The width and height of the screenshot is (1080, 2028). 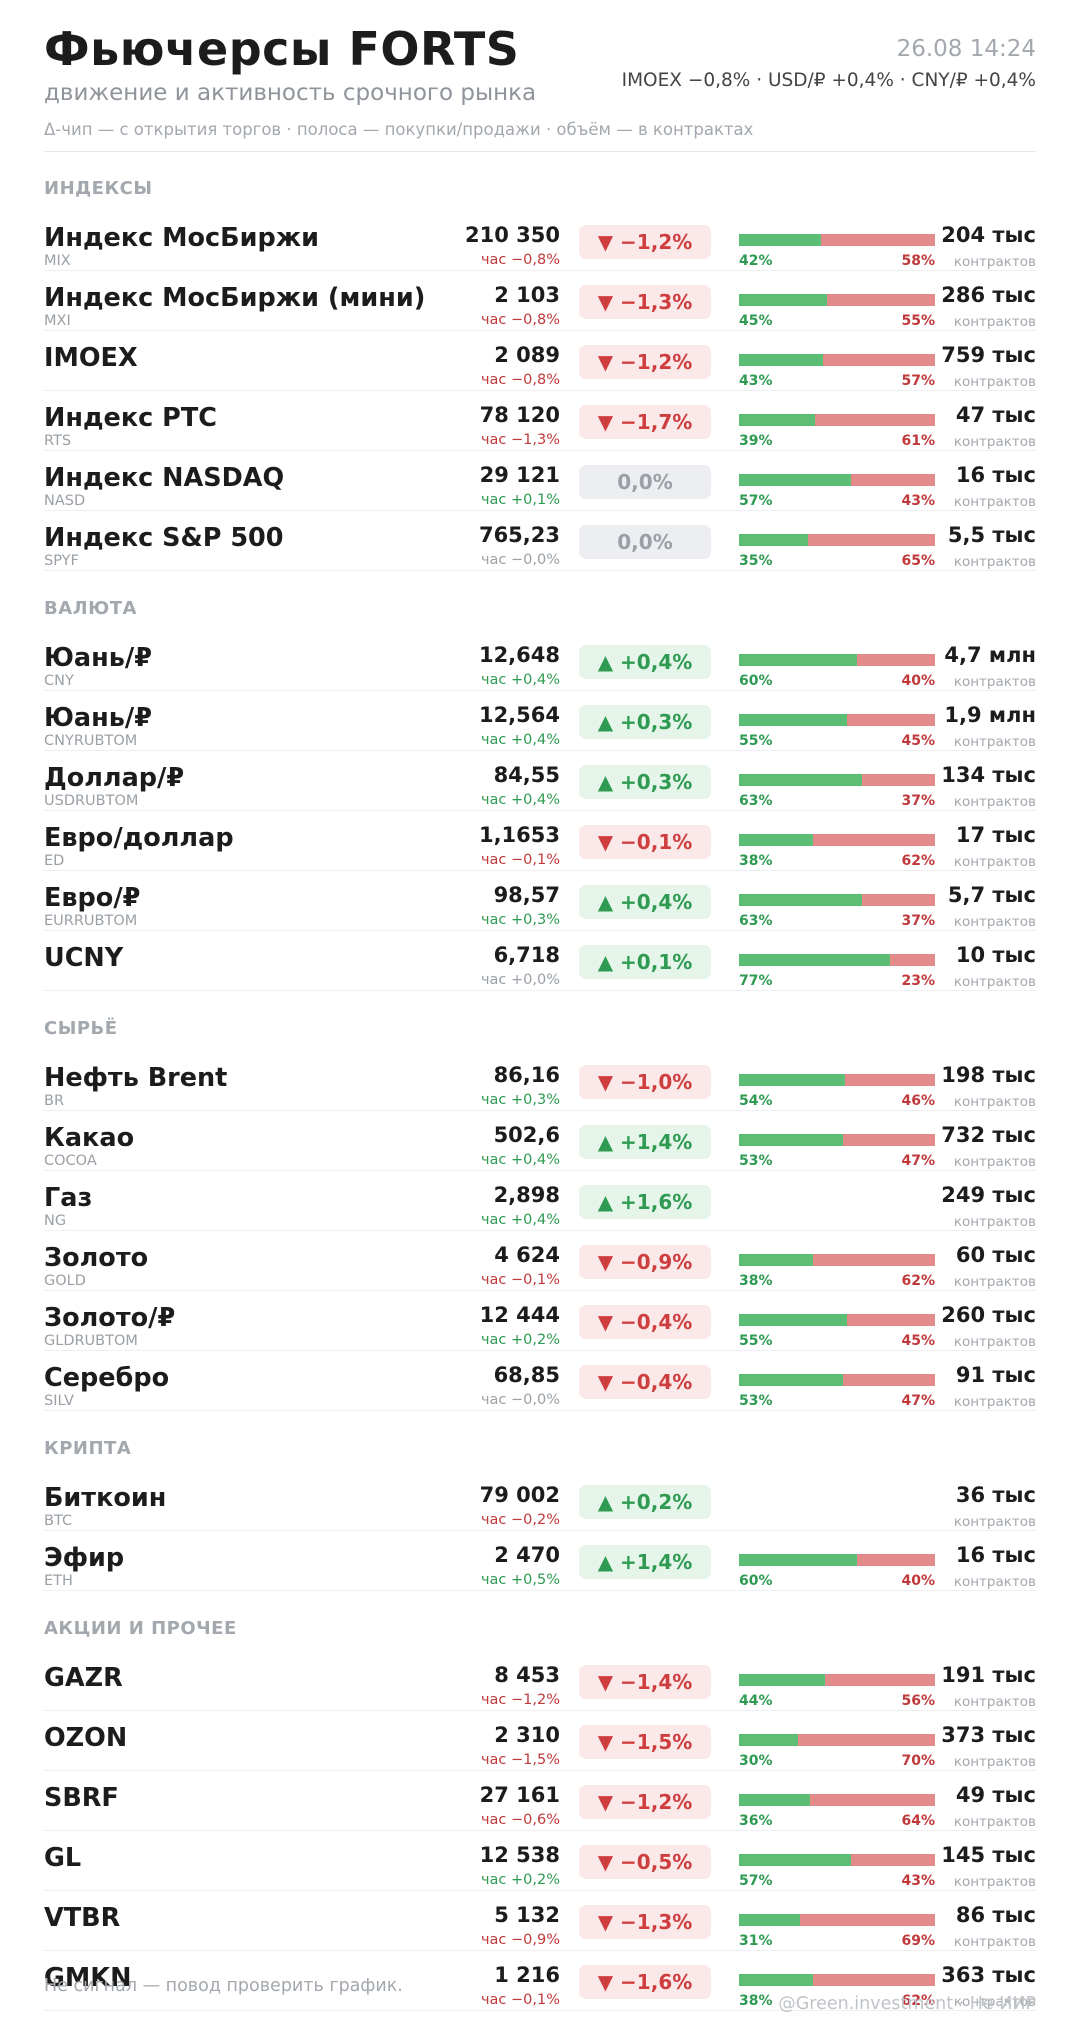 I want to click on hour-change: час +0,5%, so click(x=520, y=1580).